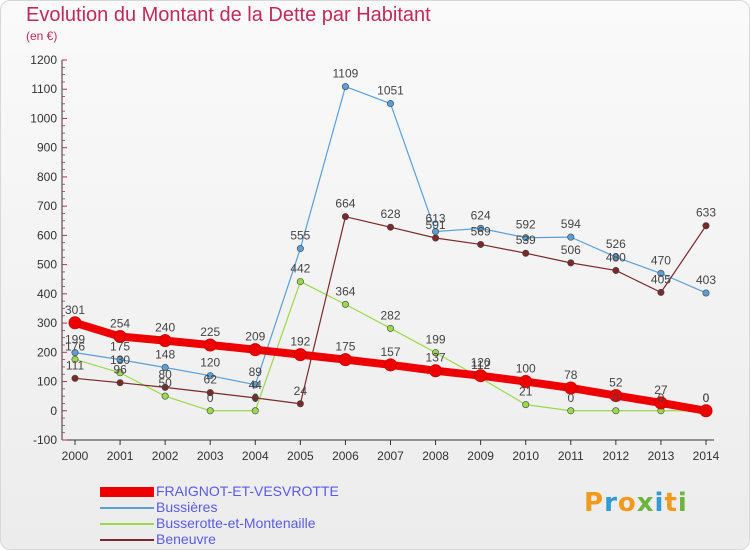 The width and height of the screenshot is (750, 550). I want to click on data-label: 120, so click(210, 363).